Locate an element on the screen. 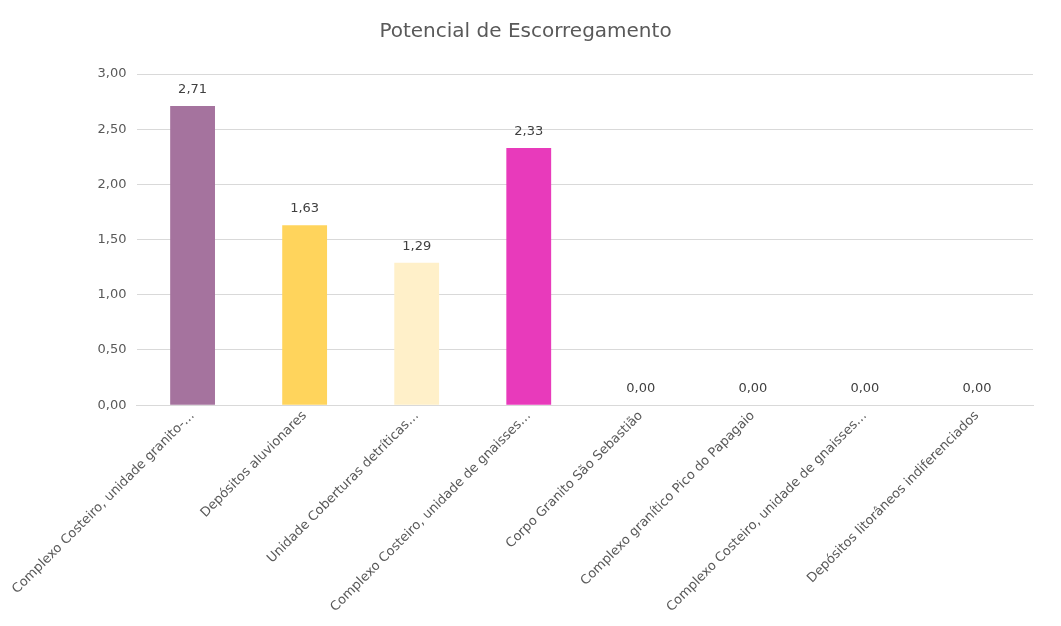 The width and height of the screenshot is (1061, 626). data-label: 1,63 is located at coordinates (305, 208).